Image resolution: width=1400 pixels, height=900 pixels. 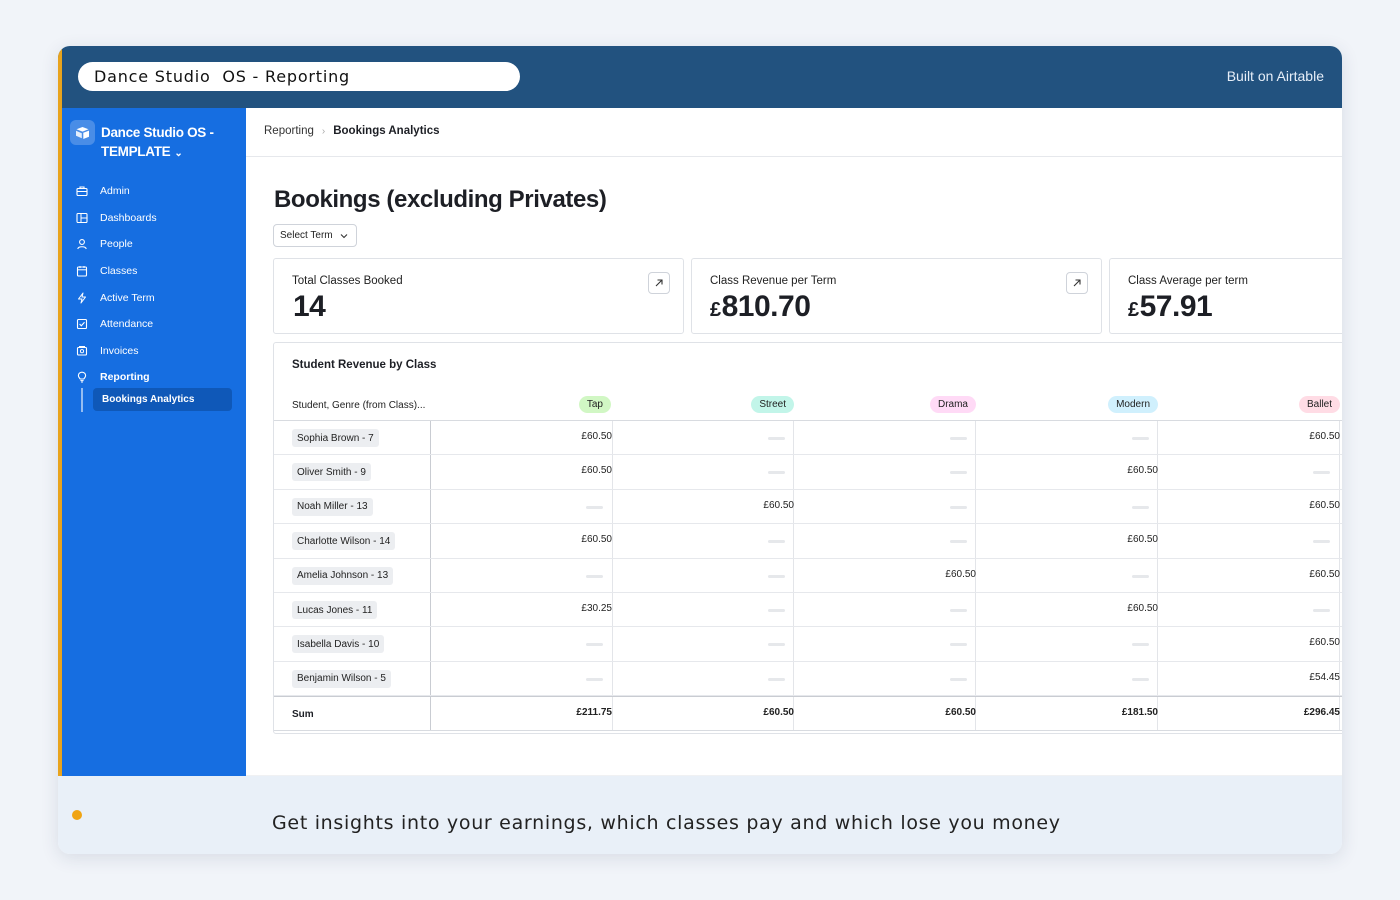 What do you see at coordinates (344, 236) in the screenshot?
I see `chevron-down-icon` at bounding box center [344, 236].